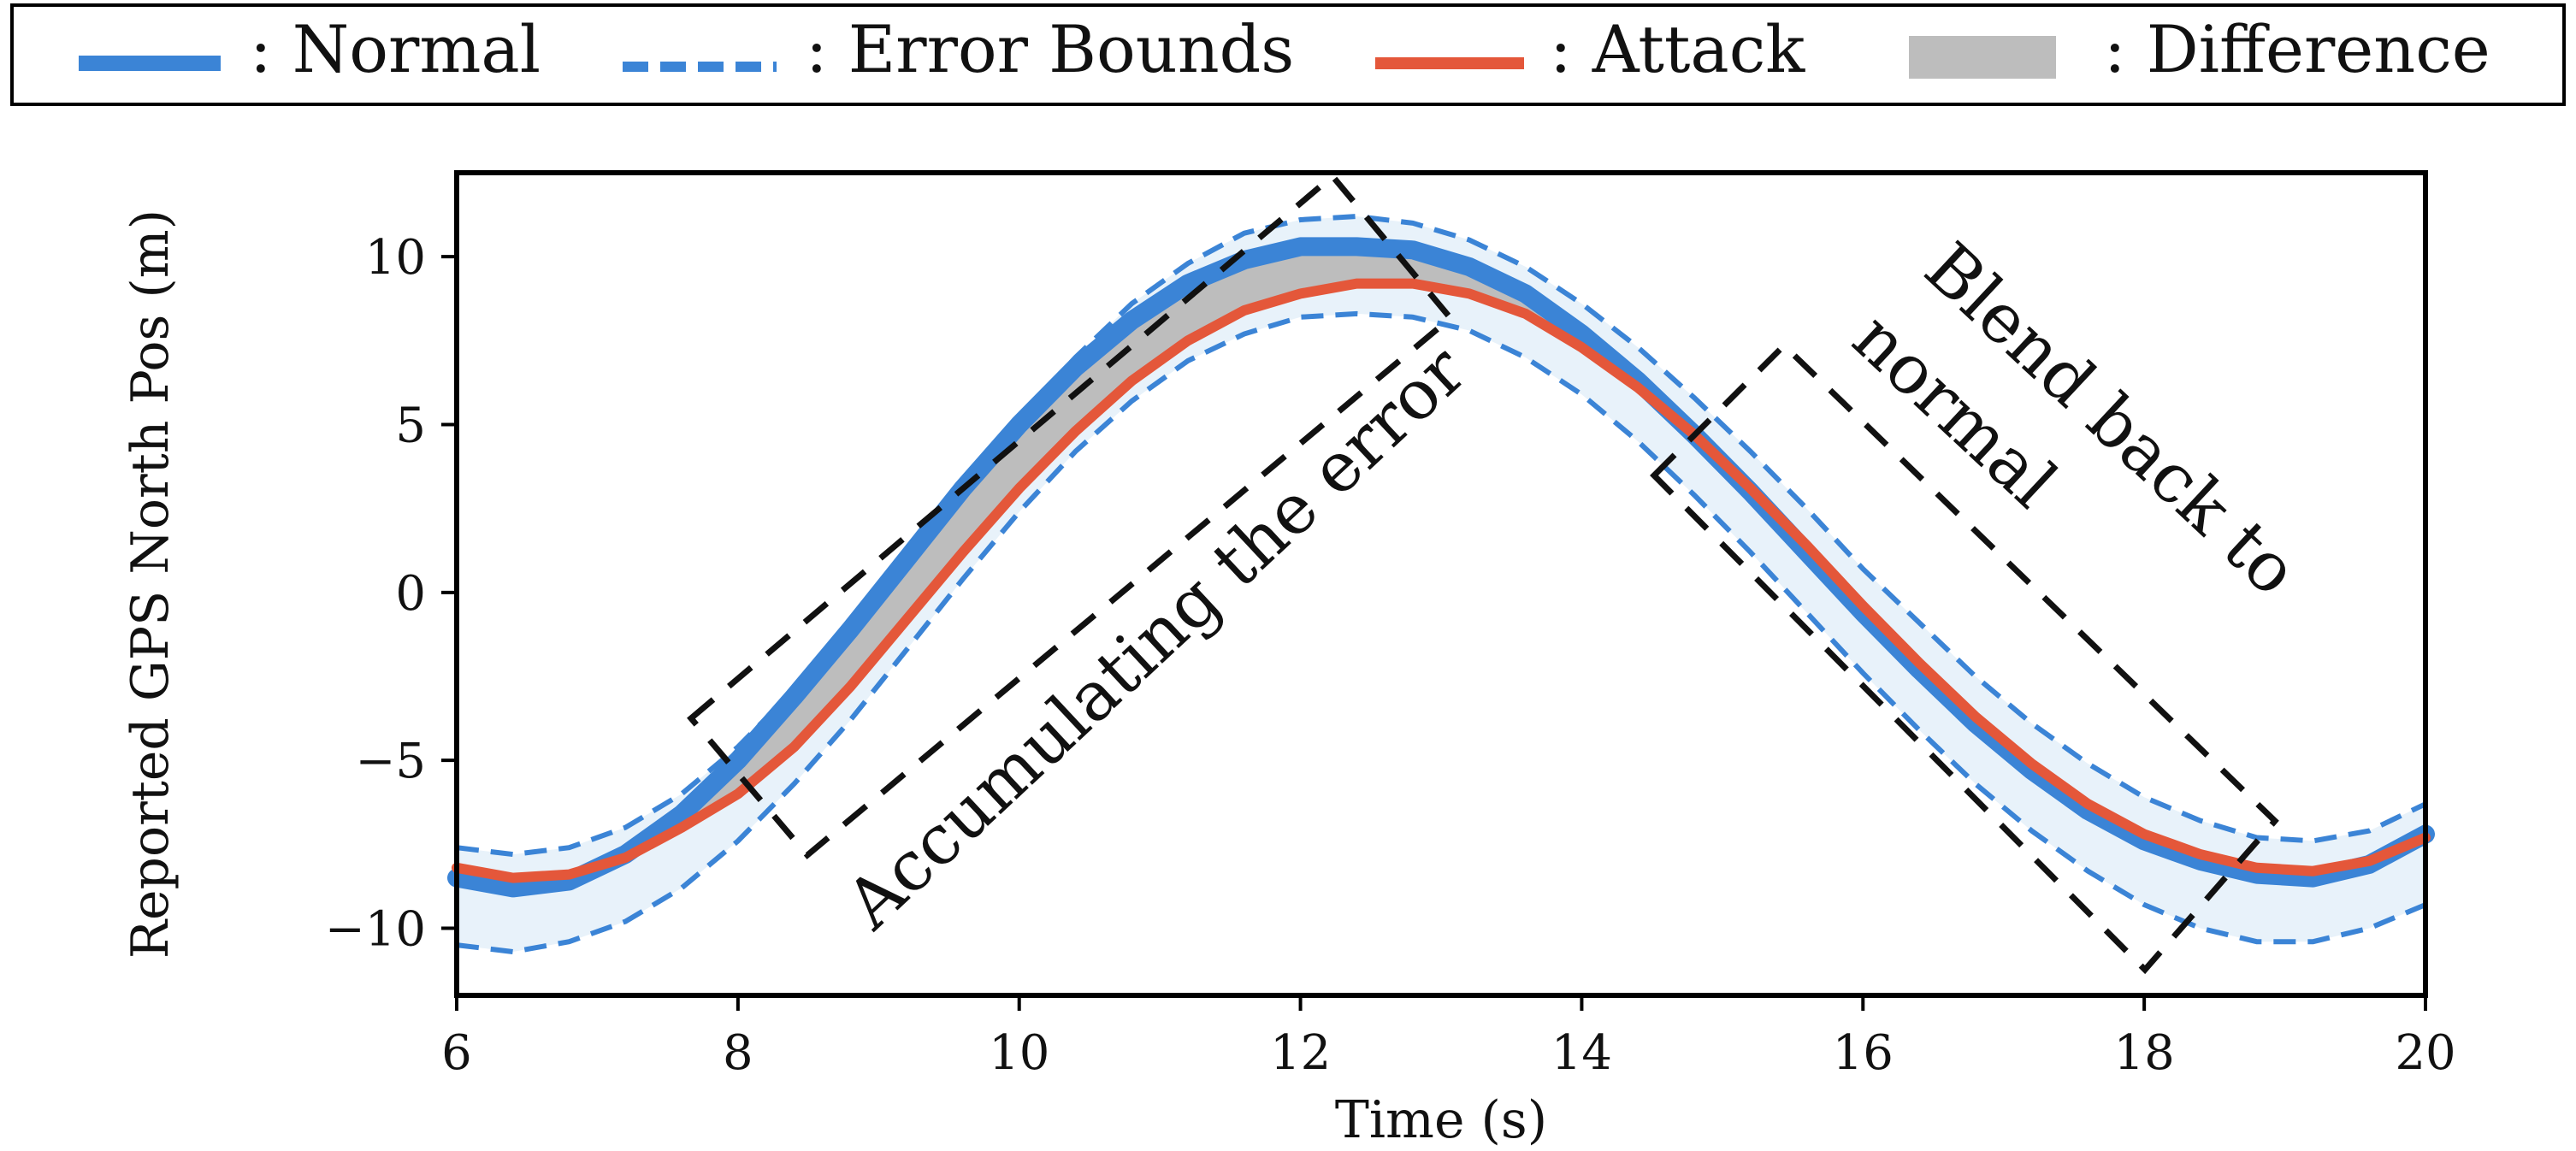 The height and width of the screenshot is (1151, 2576). Describe the element at coordinates (1155, 638) in the screenshot. I see `annotation-text-accumulate: Accumulating the error` at that location.